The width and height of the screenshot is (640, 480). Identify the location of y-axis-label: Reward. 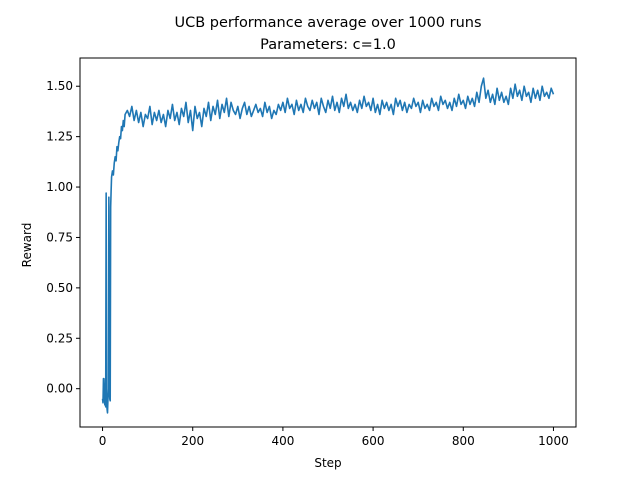
(27, 245).